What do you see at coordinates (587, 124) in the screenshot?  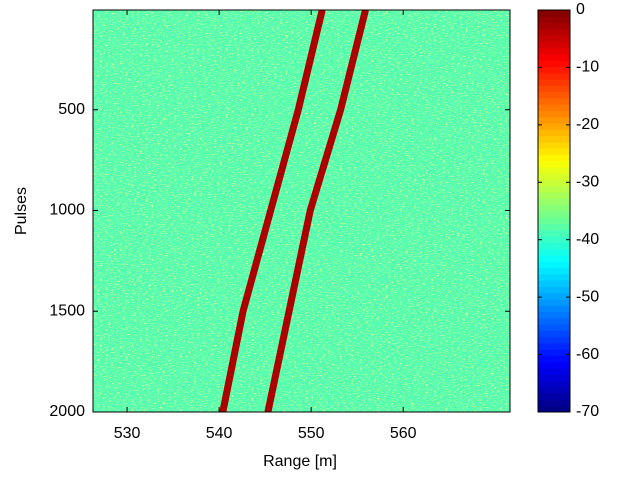 I see `colorbar-tick-label: -20` at bounding box center [587, 124].